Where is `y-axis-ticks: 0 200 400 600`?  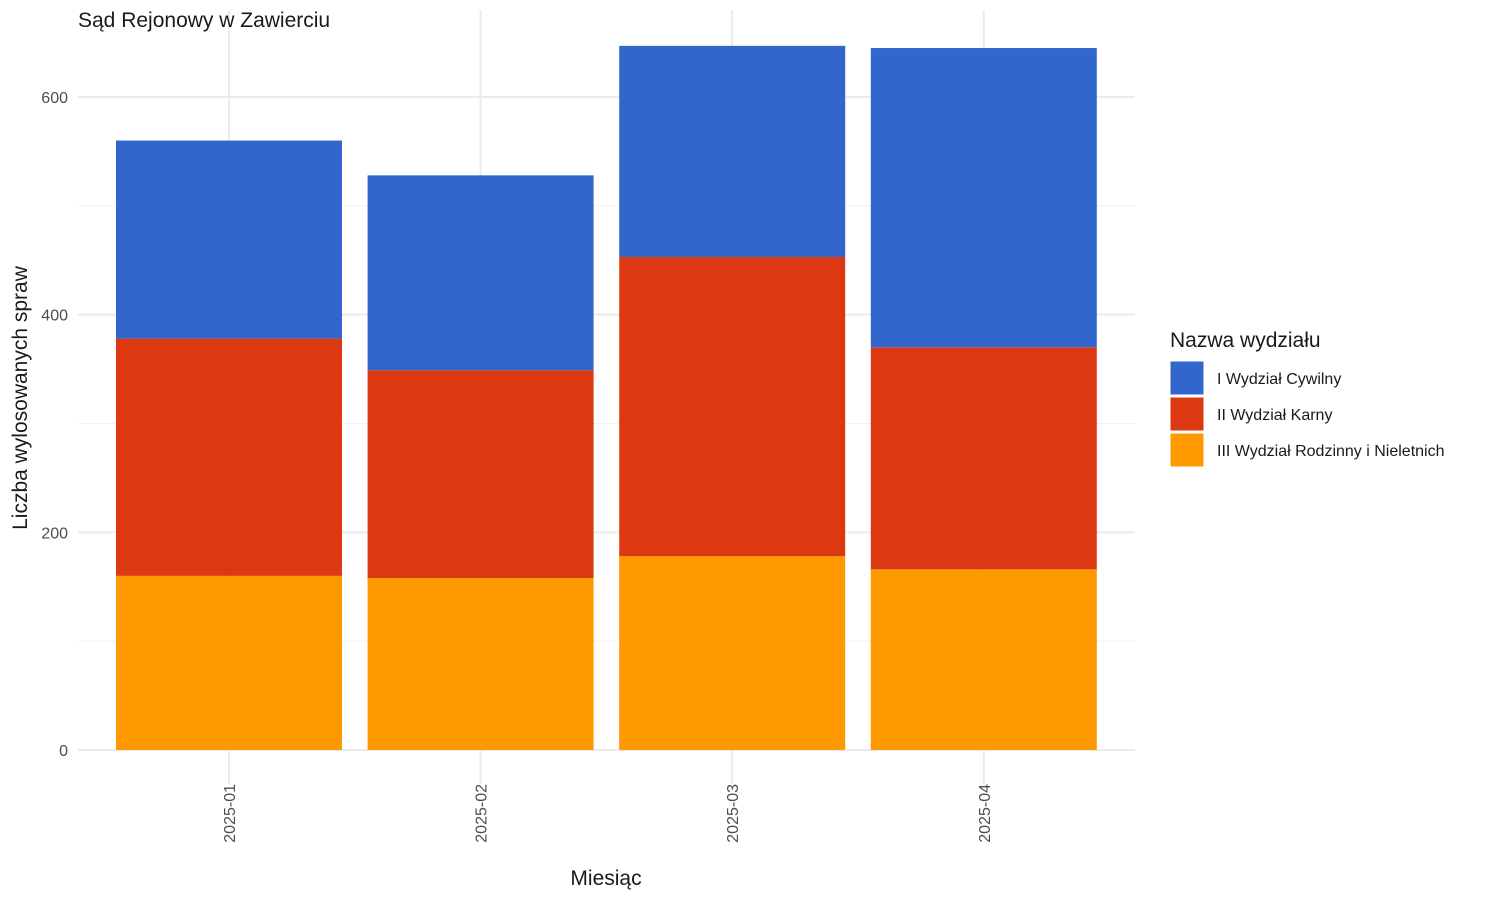 y-axis-ticks: 0 200 400 600 is located at coordinates (54, 425).